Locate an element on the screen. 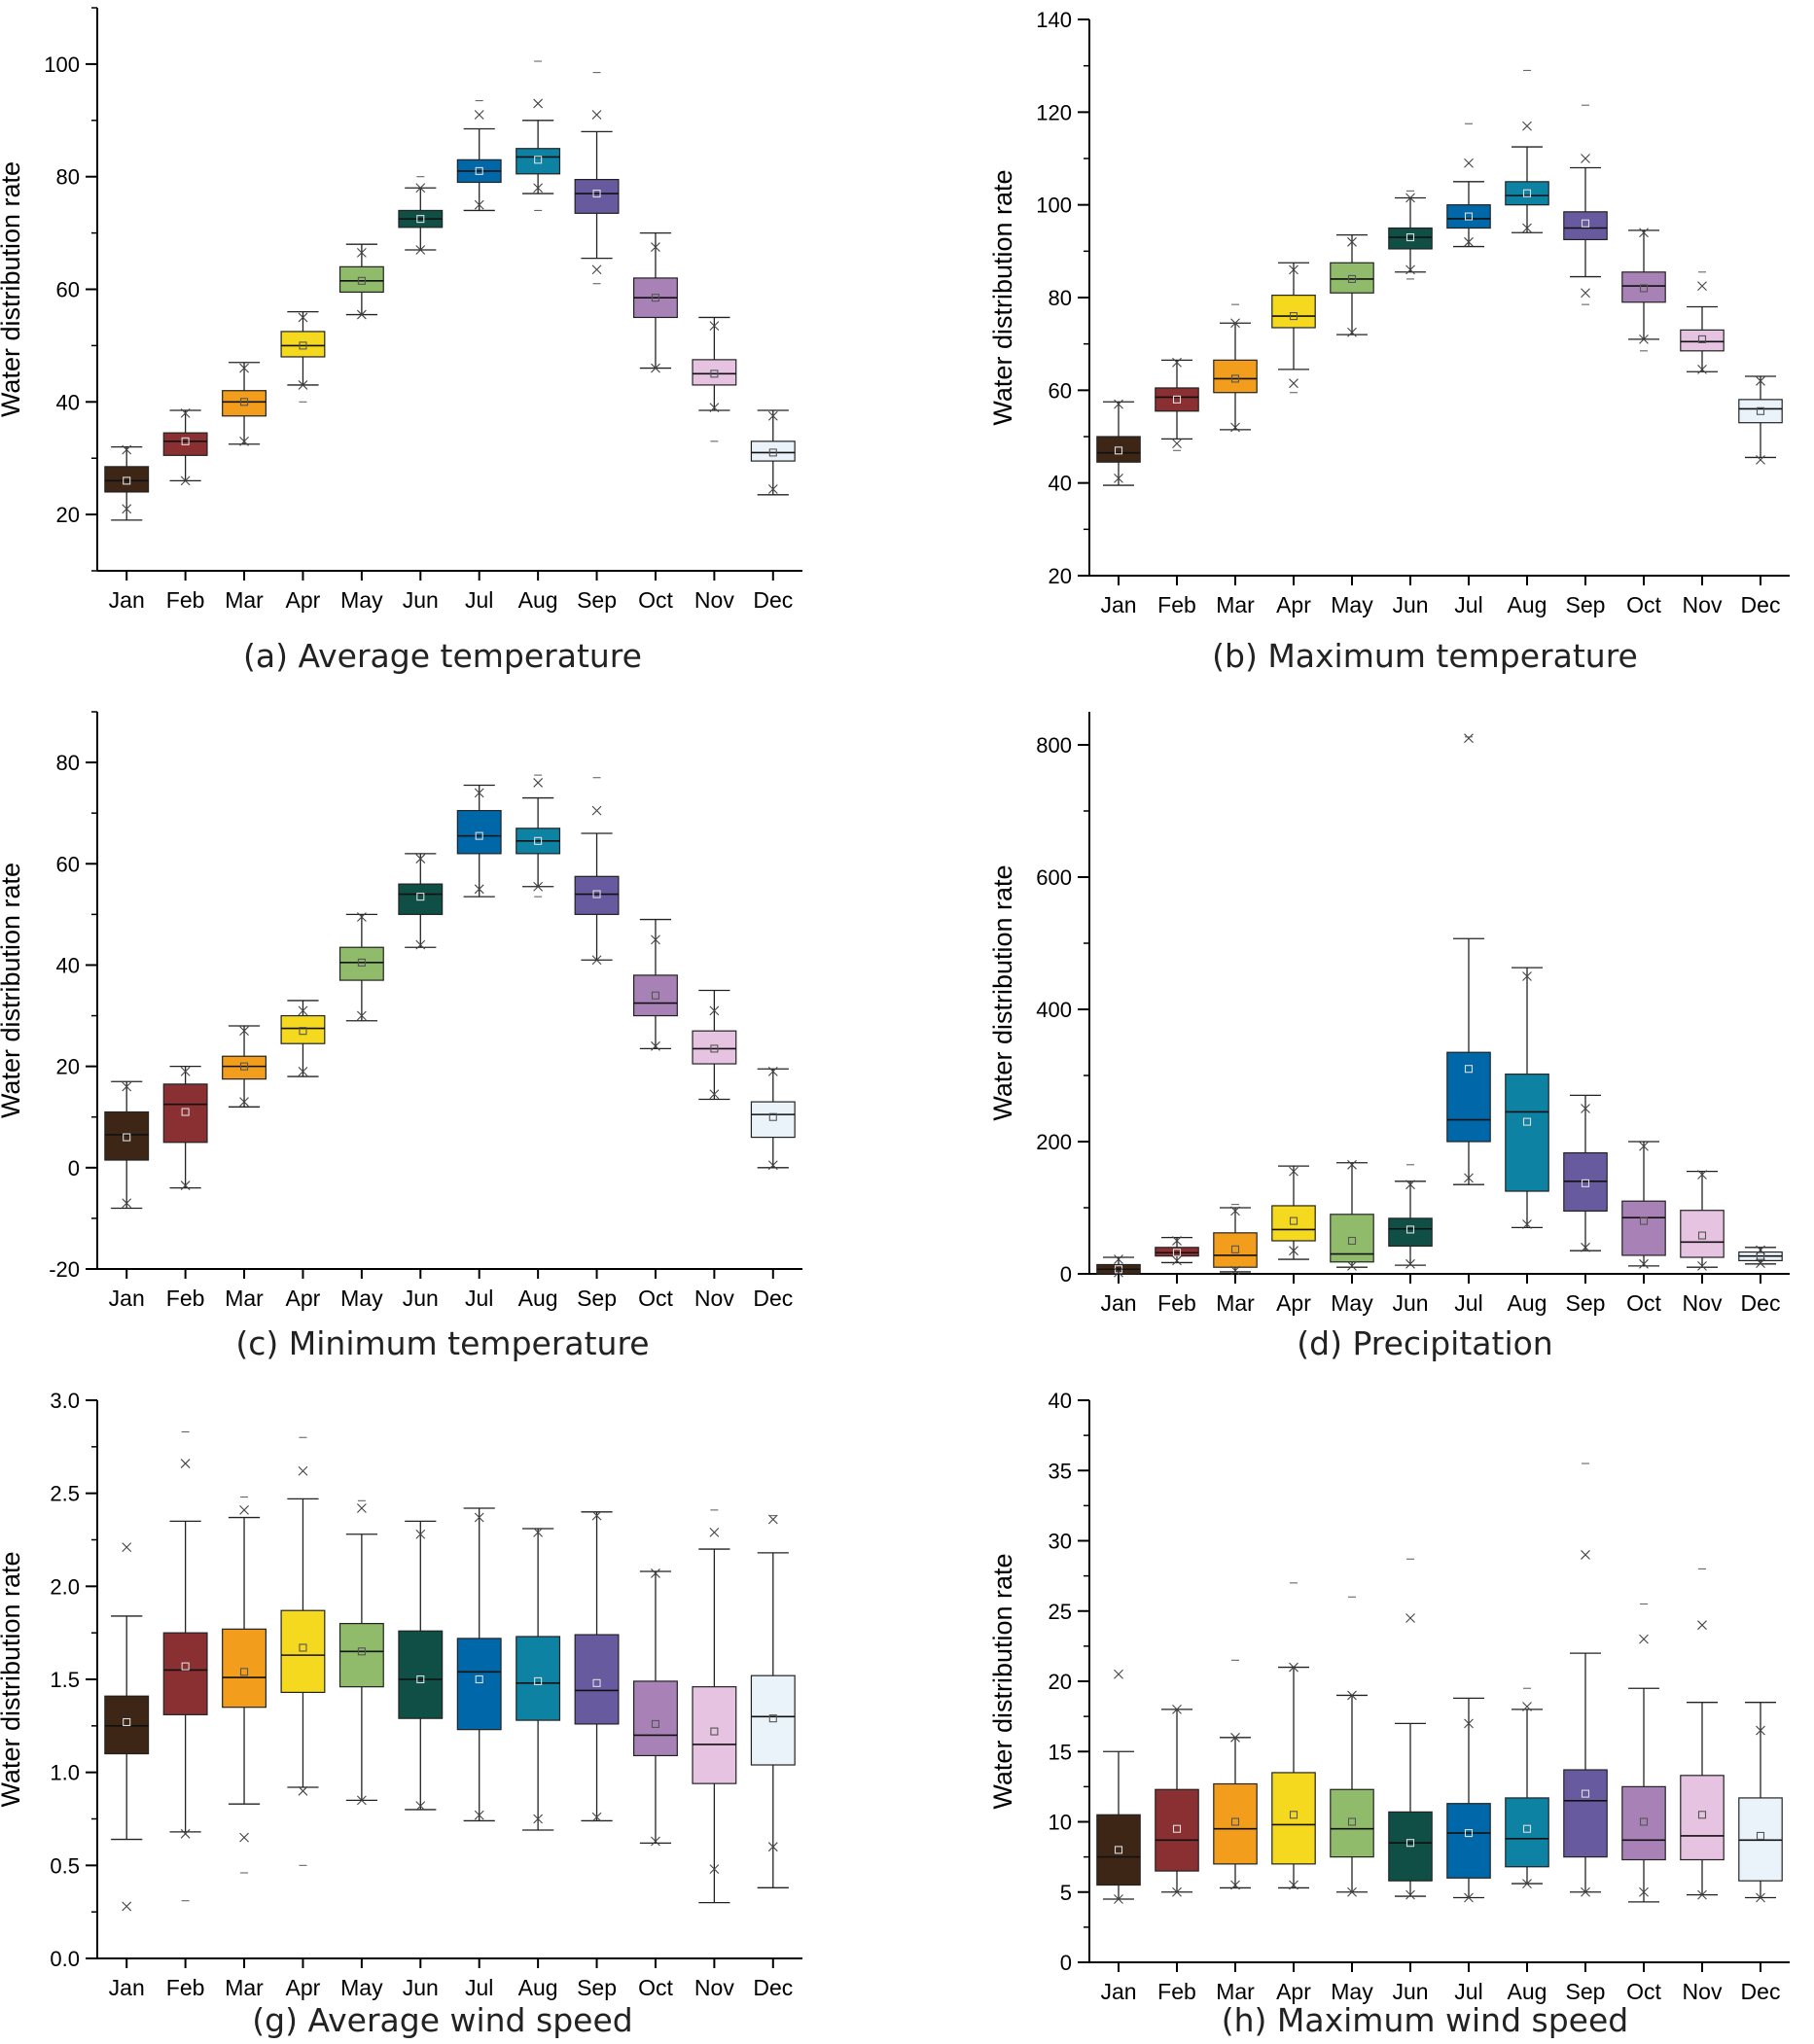 This screenshot has height=2044, width=1814. caption-c: (c) Minimum temperature is located at coordinates (442, 1343).